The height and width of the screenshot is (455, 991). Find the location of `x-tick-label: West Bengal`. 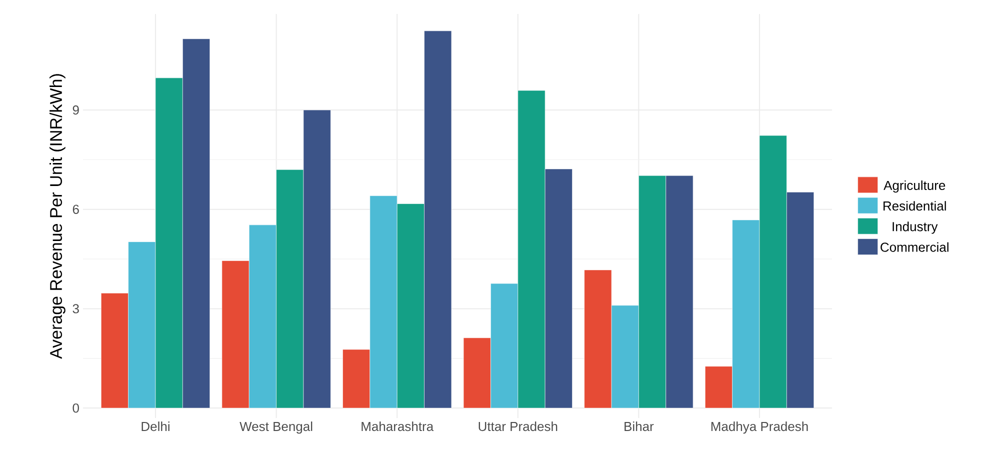

x-tick-label: West Bengal is located at coordinates (276, 428).